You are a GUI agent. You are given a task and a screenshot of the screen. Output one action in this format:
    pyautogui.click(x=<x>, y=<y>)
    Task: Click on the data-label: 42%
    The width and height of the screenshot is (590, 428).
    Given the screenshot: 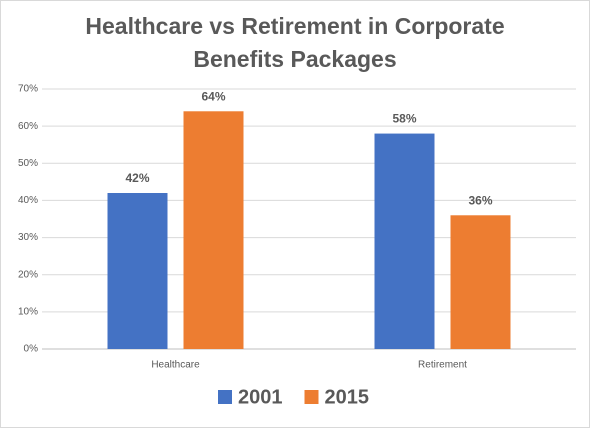 What is the action you would take?
    pyautogui.click(x=137, y=178)
    